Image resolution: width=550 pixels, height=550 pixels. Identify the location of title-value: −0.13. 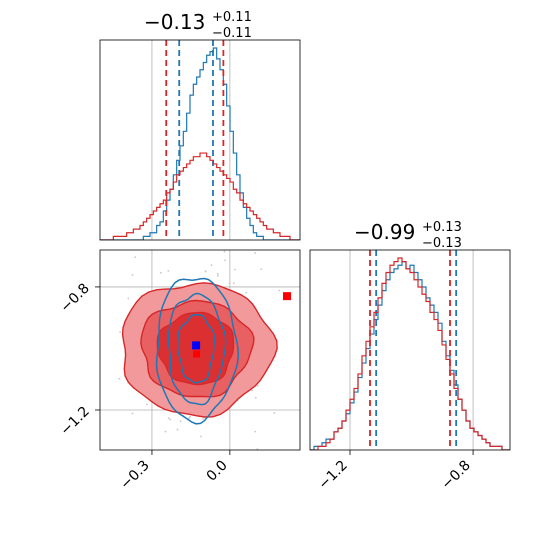
(174, 22).